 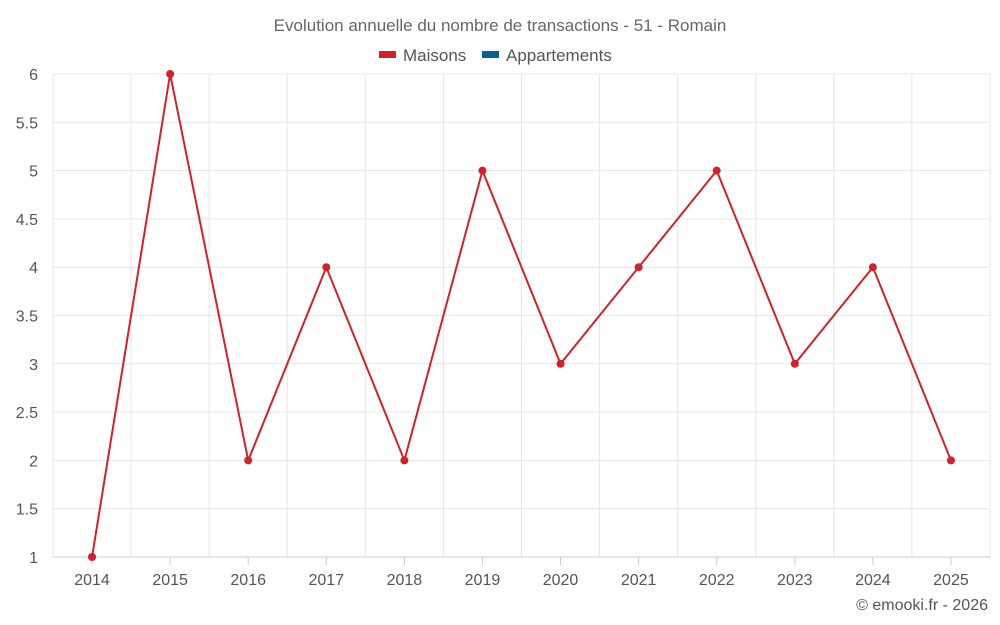 I want to click on x-tick-label: 2018, so click(x=405, y=580).